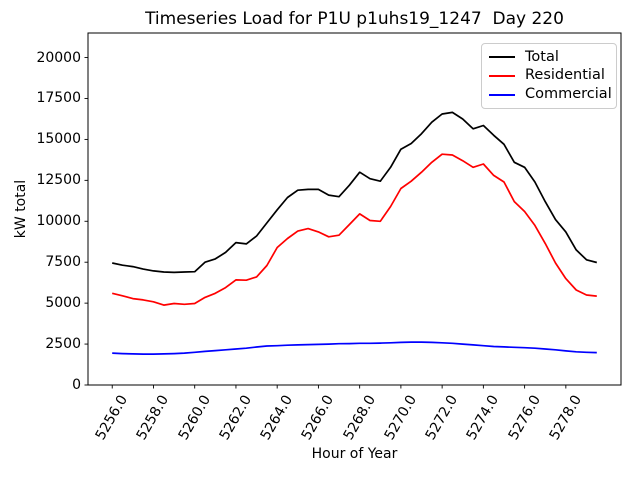 This screenshot has height=480, width=640. What do you see at coordinates (354, 454) in the screenshot?
I see `x-axis-label: Hour of Year` at bounding box center [354, 454].